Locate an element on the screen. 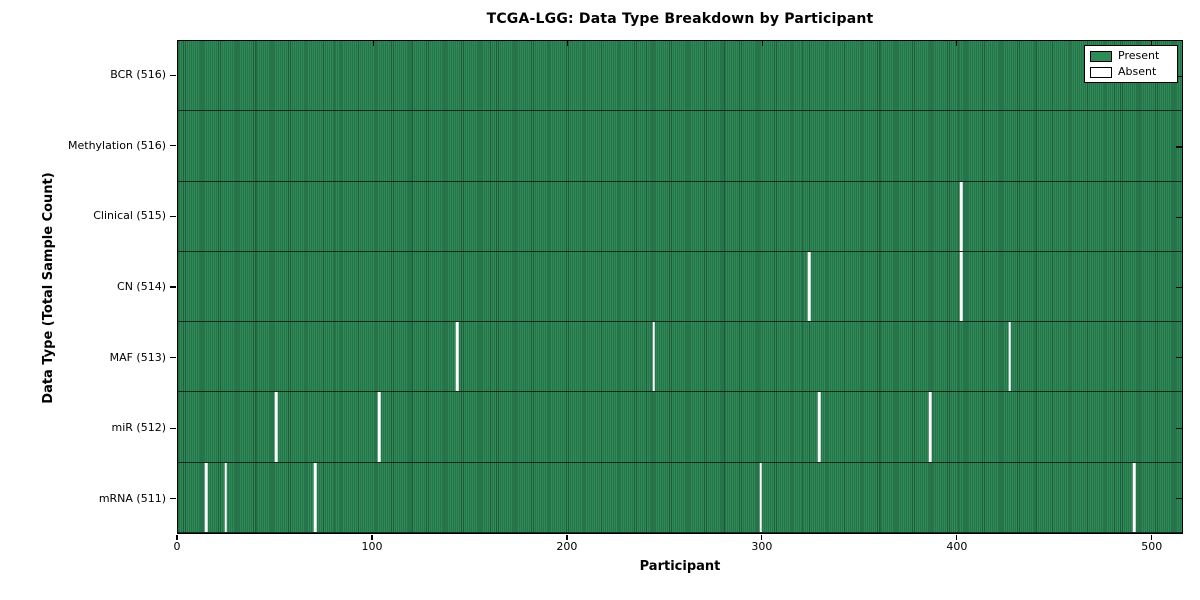 Image resolution: width=1200 pixels, height=600 pixels. heatmap-row-Methylation is located at coordinates (680, 146).